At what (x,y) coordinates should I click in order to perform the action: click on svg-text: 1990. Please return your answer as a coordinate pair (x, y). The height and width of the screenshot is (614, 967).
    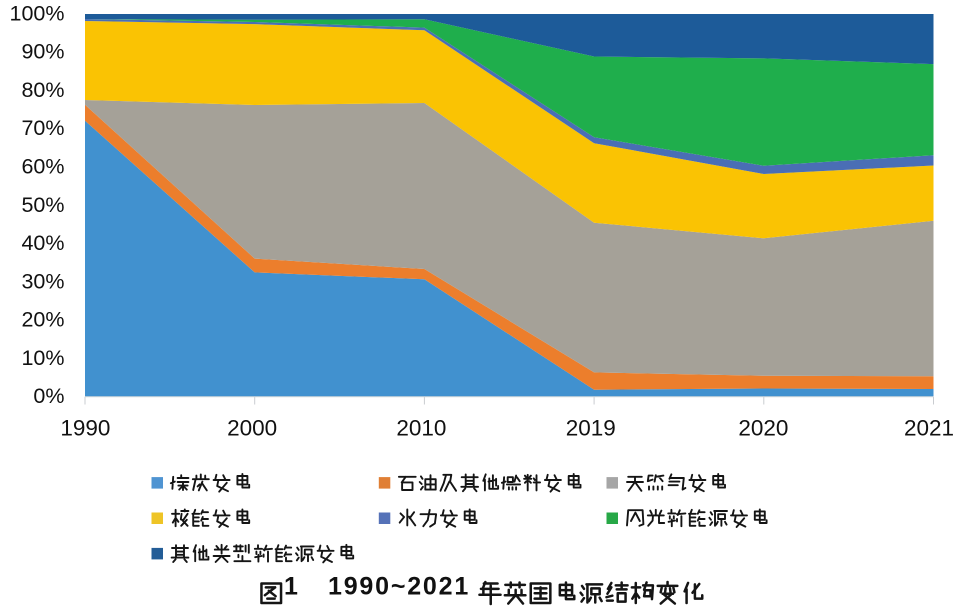
    Looking at the image, I should click on (85, 428).